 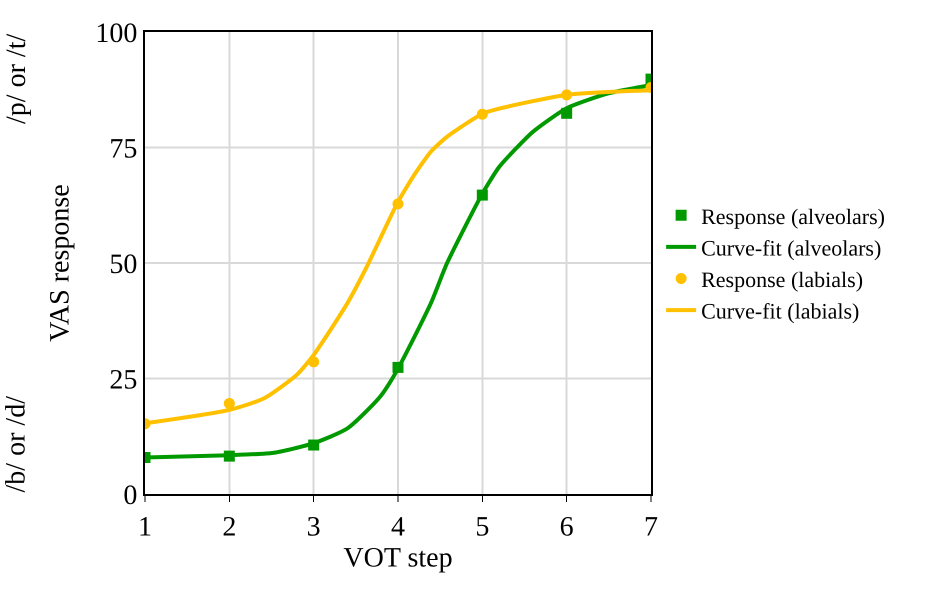 I want to click on x-tick-label: 1, so click(x=145, y=527).